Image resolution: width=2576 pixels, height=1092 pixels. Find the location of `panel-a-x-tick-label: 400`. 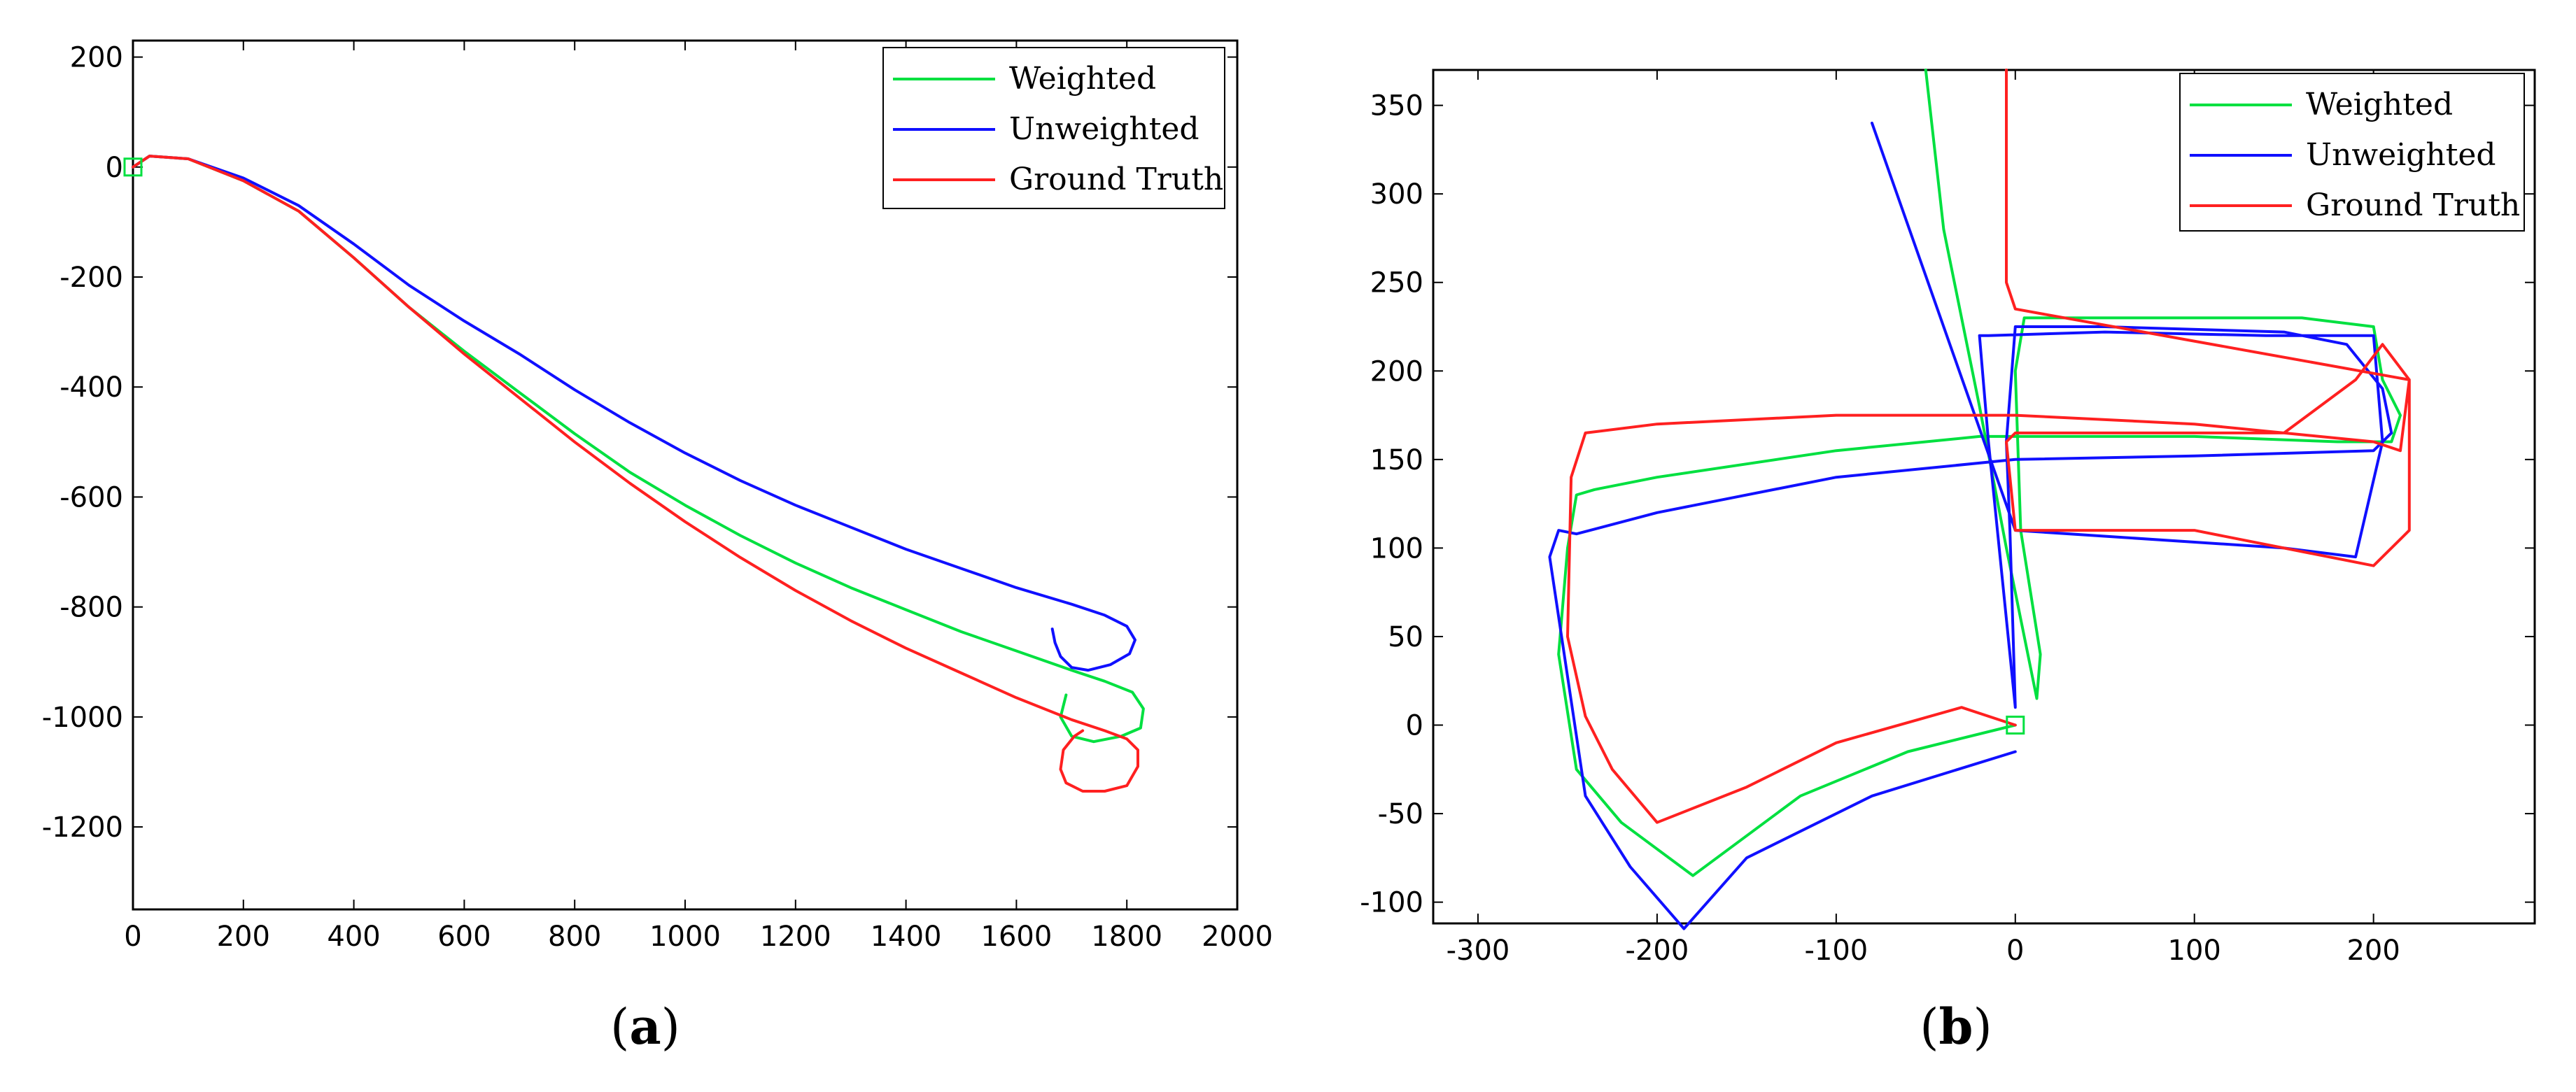

panel-a-x-tick-label: 400 is located at coordinates (353, 937).